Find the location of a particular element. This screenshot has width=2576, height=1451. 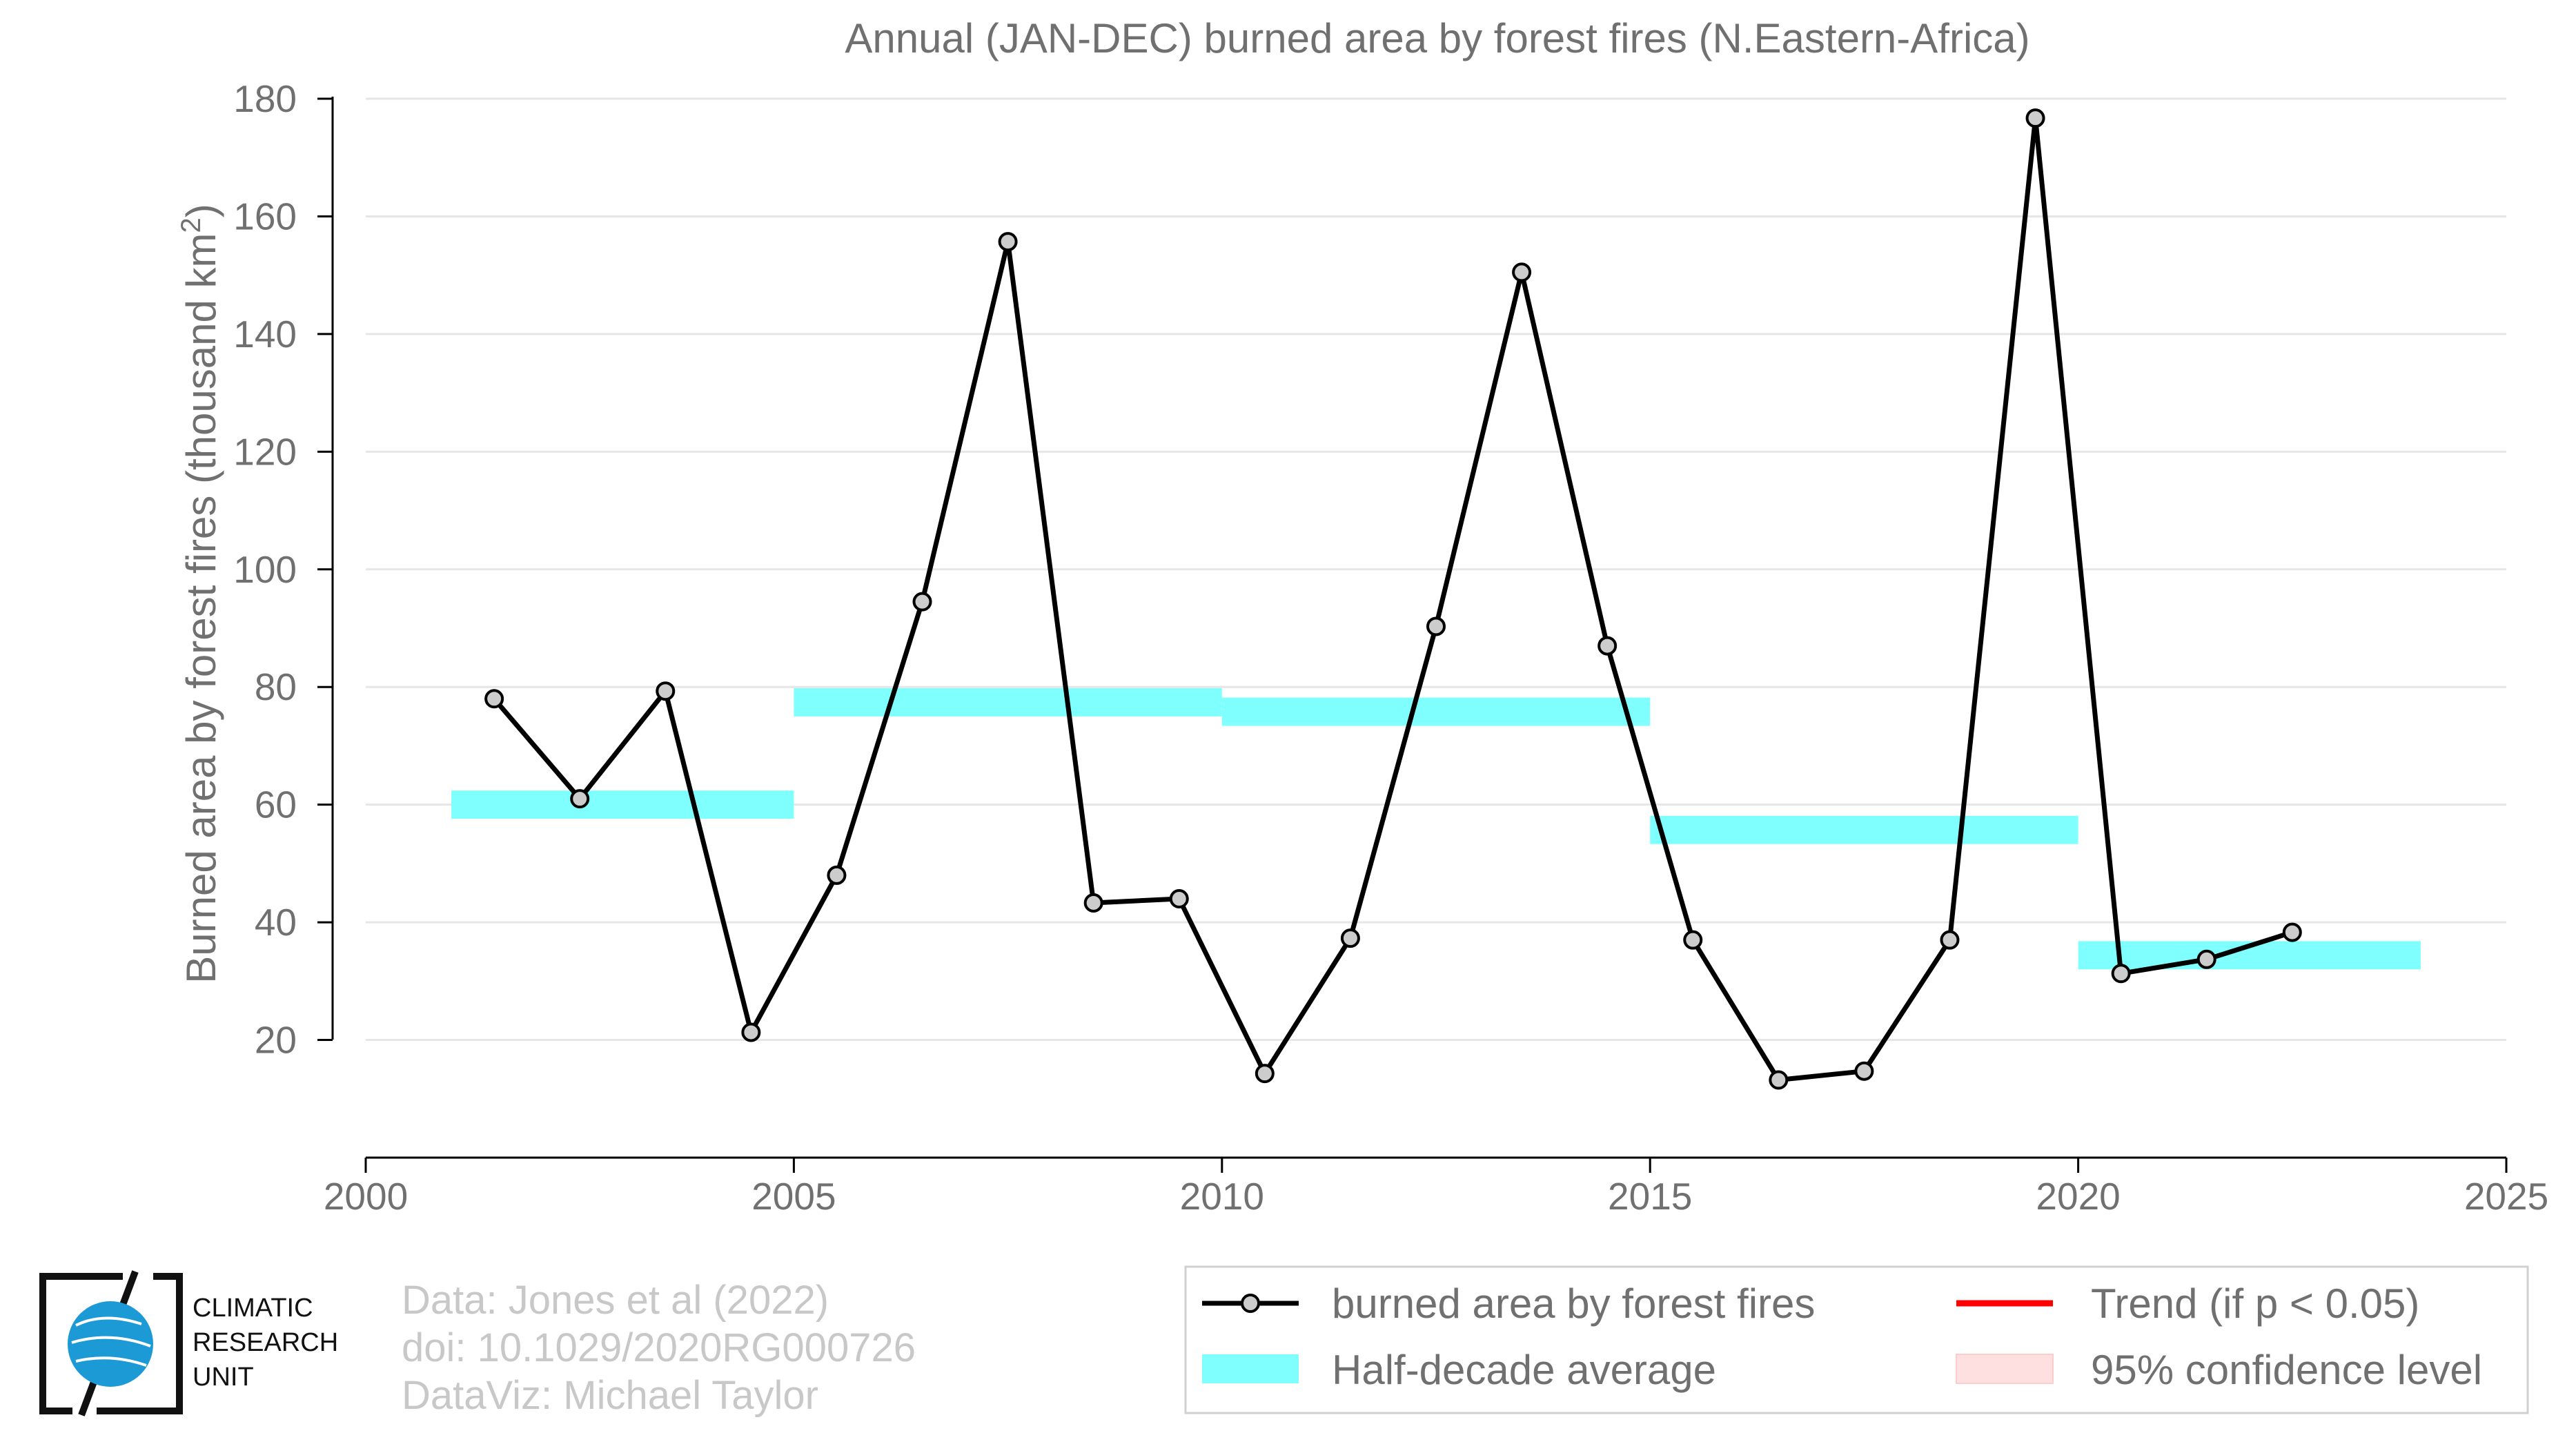

x-tick-label-2005: 2005 is located at coordinates (793, 1196).